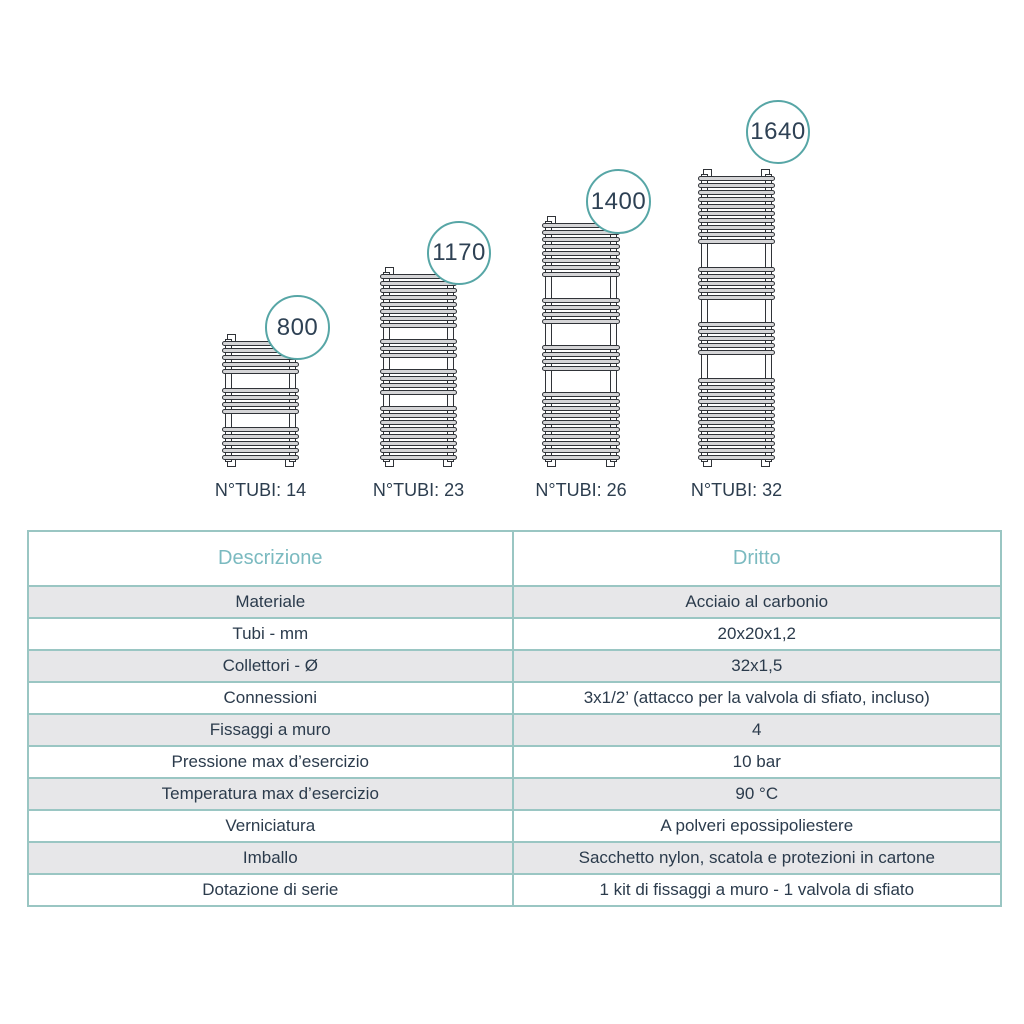 The width and height of the screenshot is (1024, 1024). What do you see at coordinates (757, 602) in the screenshot?
I see `spec-value-cell: Acciaio al carbonio` at bounding box center [757, 602].